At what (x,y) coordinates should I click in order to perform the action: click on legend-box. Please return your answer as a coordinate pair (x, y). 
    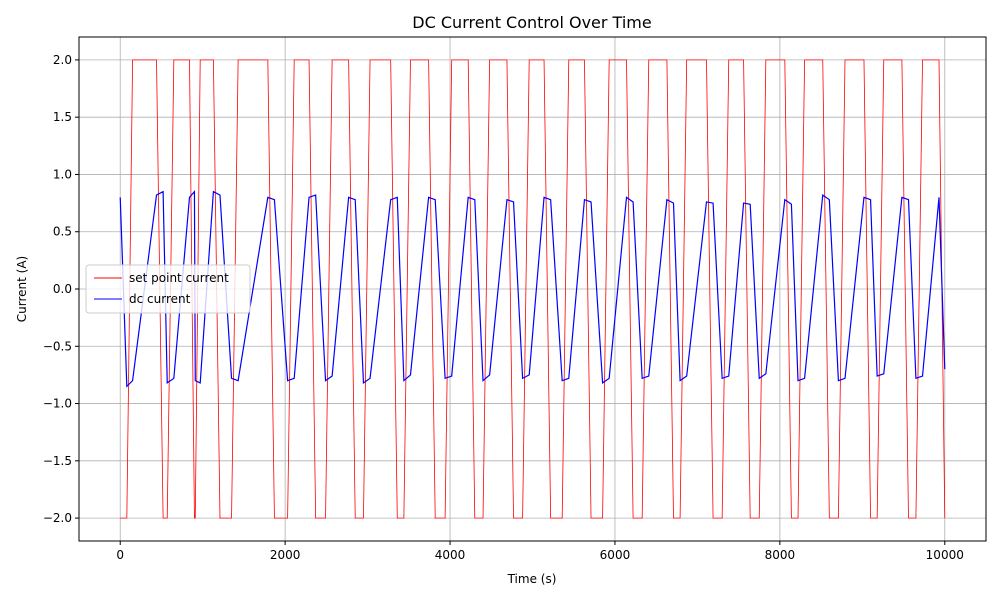
    Looking at the image, I should click on (168, 289).